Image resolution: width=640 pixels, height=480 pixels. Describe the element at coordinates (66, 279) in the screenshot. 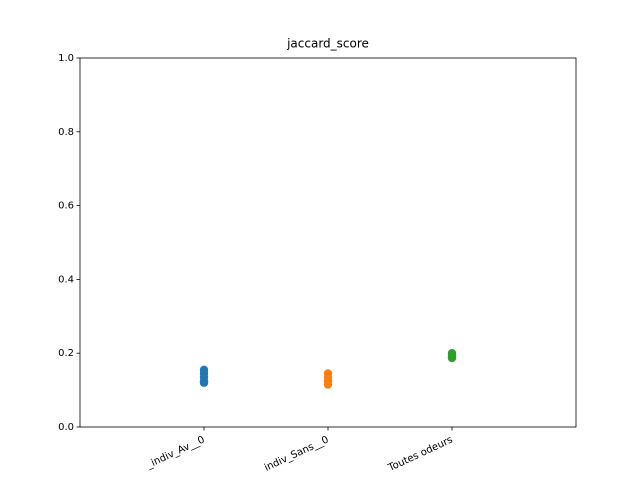

I see `y-tick-label: 0.4` at that location.